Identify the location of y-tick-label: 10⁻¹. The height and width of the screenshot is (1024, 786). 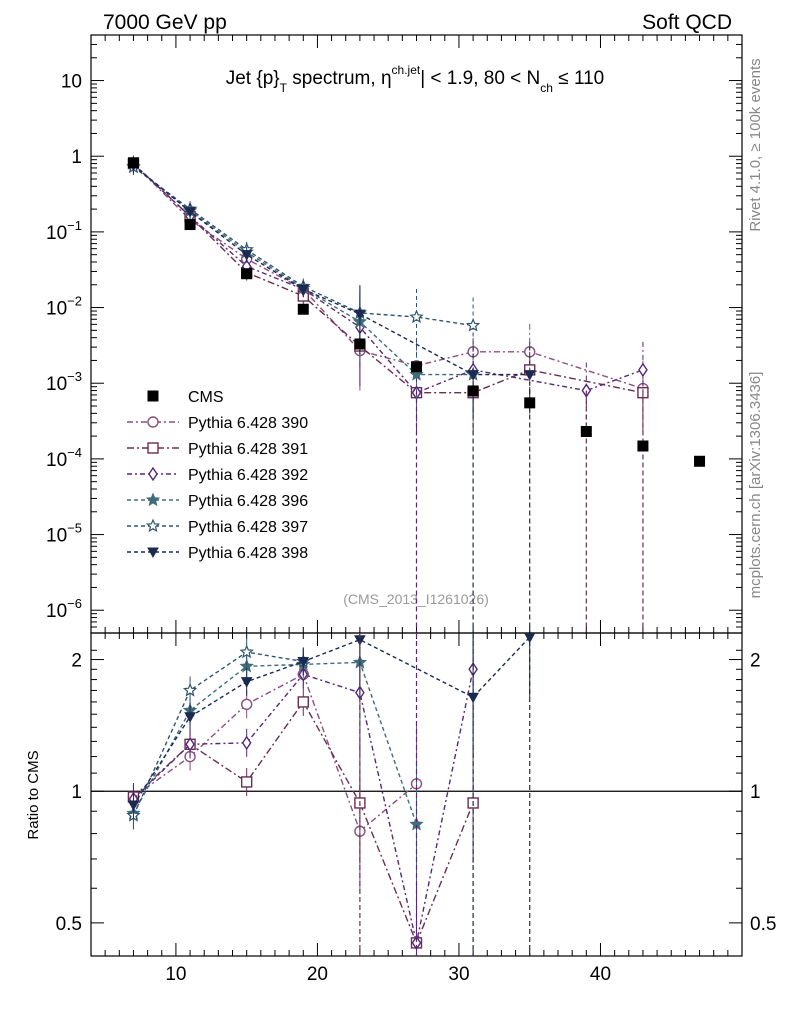
(64, 231).